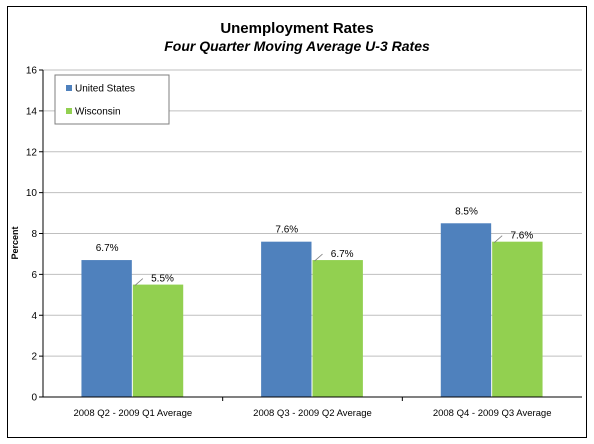  Describe the element at coordinates (34, 316) in the screenshot. I see `y-tick-label: 4` at that location.